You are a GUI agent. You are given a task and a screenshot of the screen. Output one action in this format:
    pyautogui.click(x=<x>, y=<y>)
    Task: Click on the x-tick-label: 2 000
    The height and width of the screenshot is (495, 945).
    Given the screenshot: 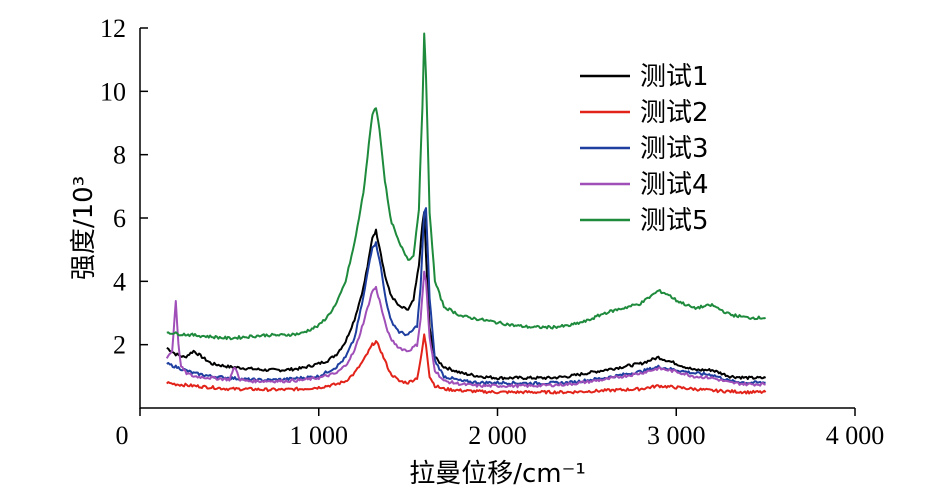 What is the action you would take?
    pyautogui.click(x=497, y=435)
    